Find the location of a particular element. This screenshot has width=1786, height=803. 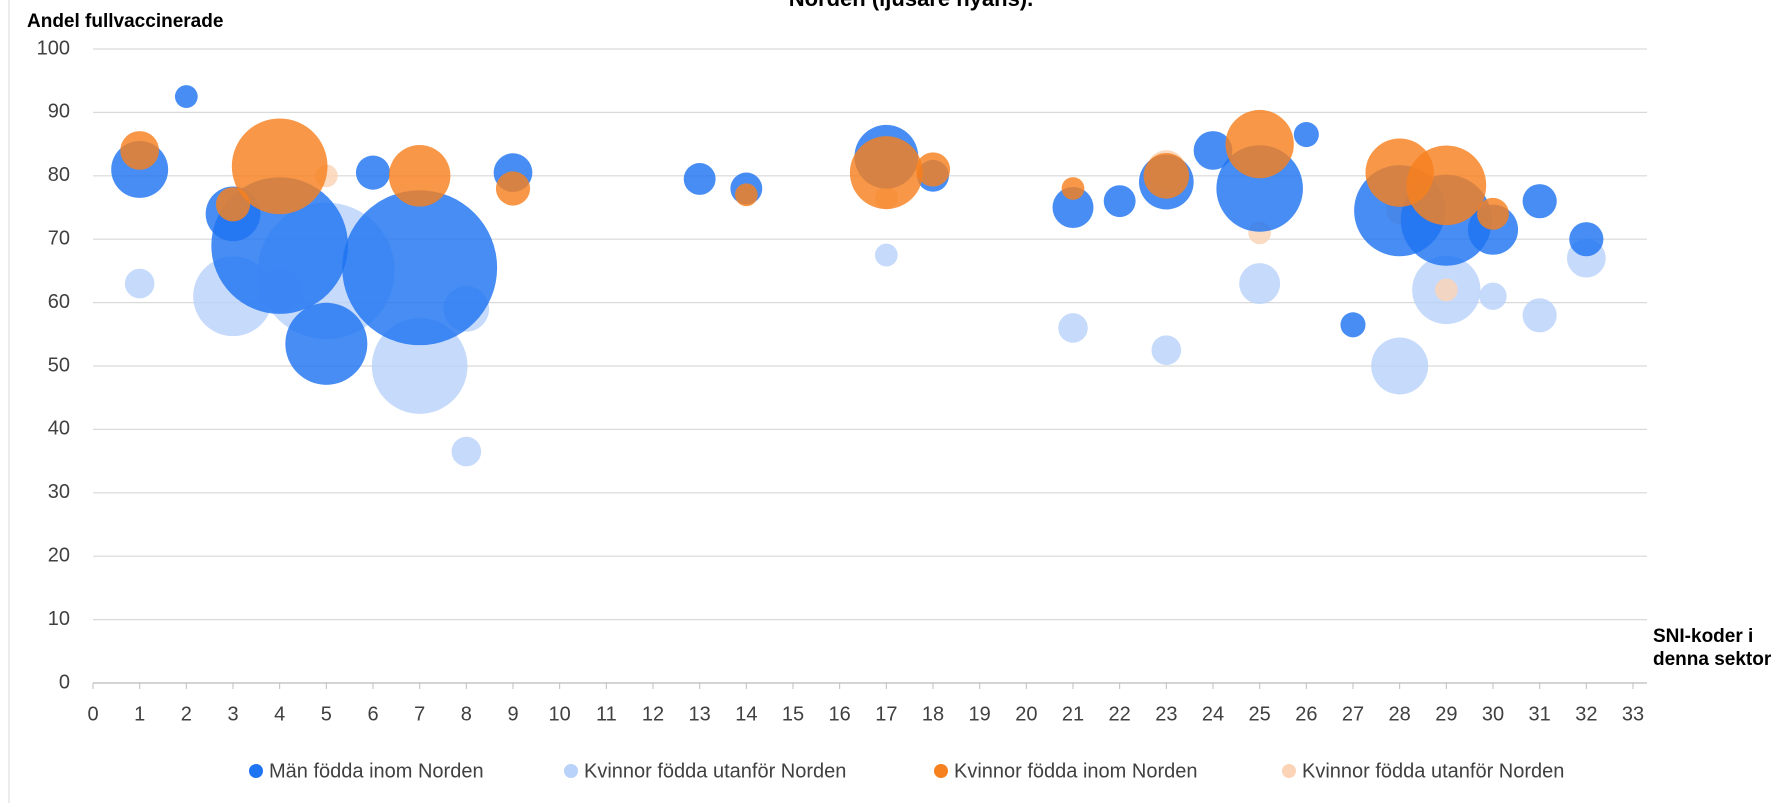

y-tick-label: 50 is located at coordinates (59, 365).